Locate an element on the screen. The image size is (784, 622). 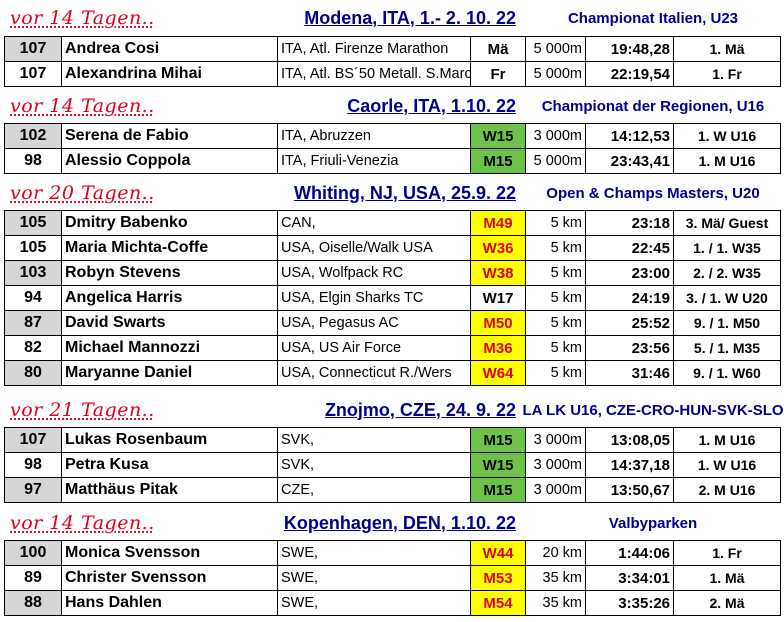
athlete-name: Angelica Harris is located at coordinates (169, 298).